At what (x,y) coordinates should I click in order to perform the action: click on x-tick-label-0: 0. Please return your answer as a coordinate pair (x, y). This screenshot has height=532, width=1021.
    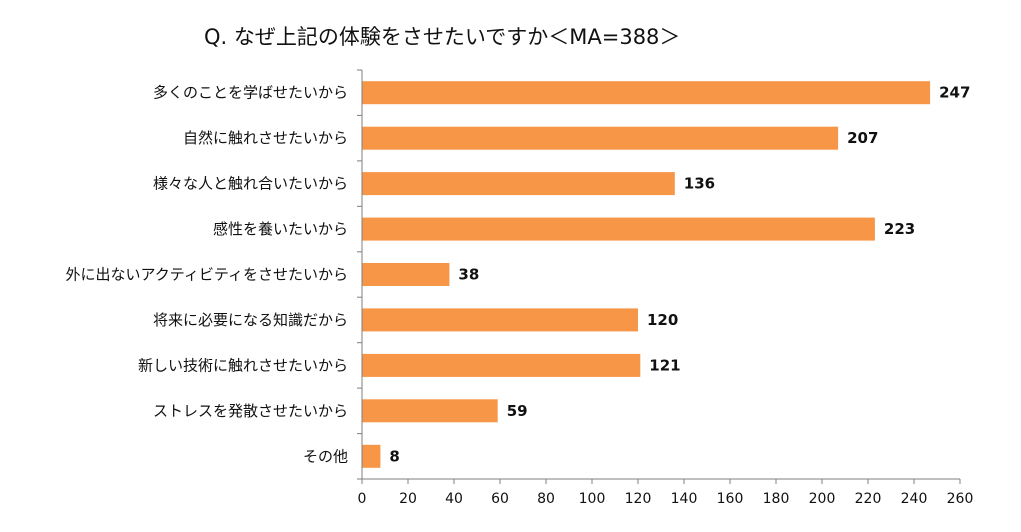
    Looking at the image, I should click on (362, 499).